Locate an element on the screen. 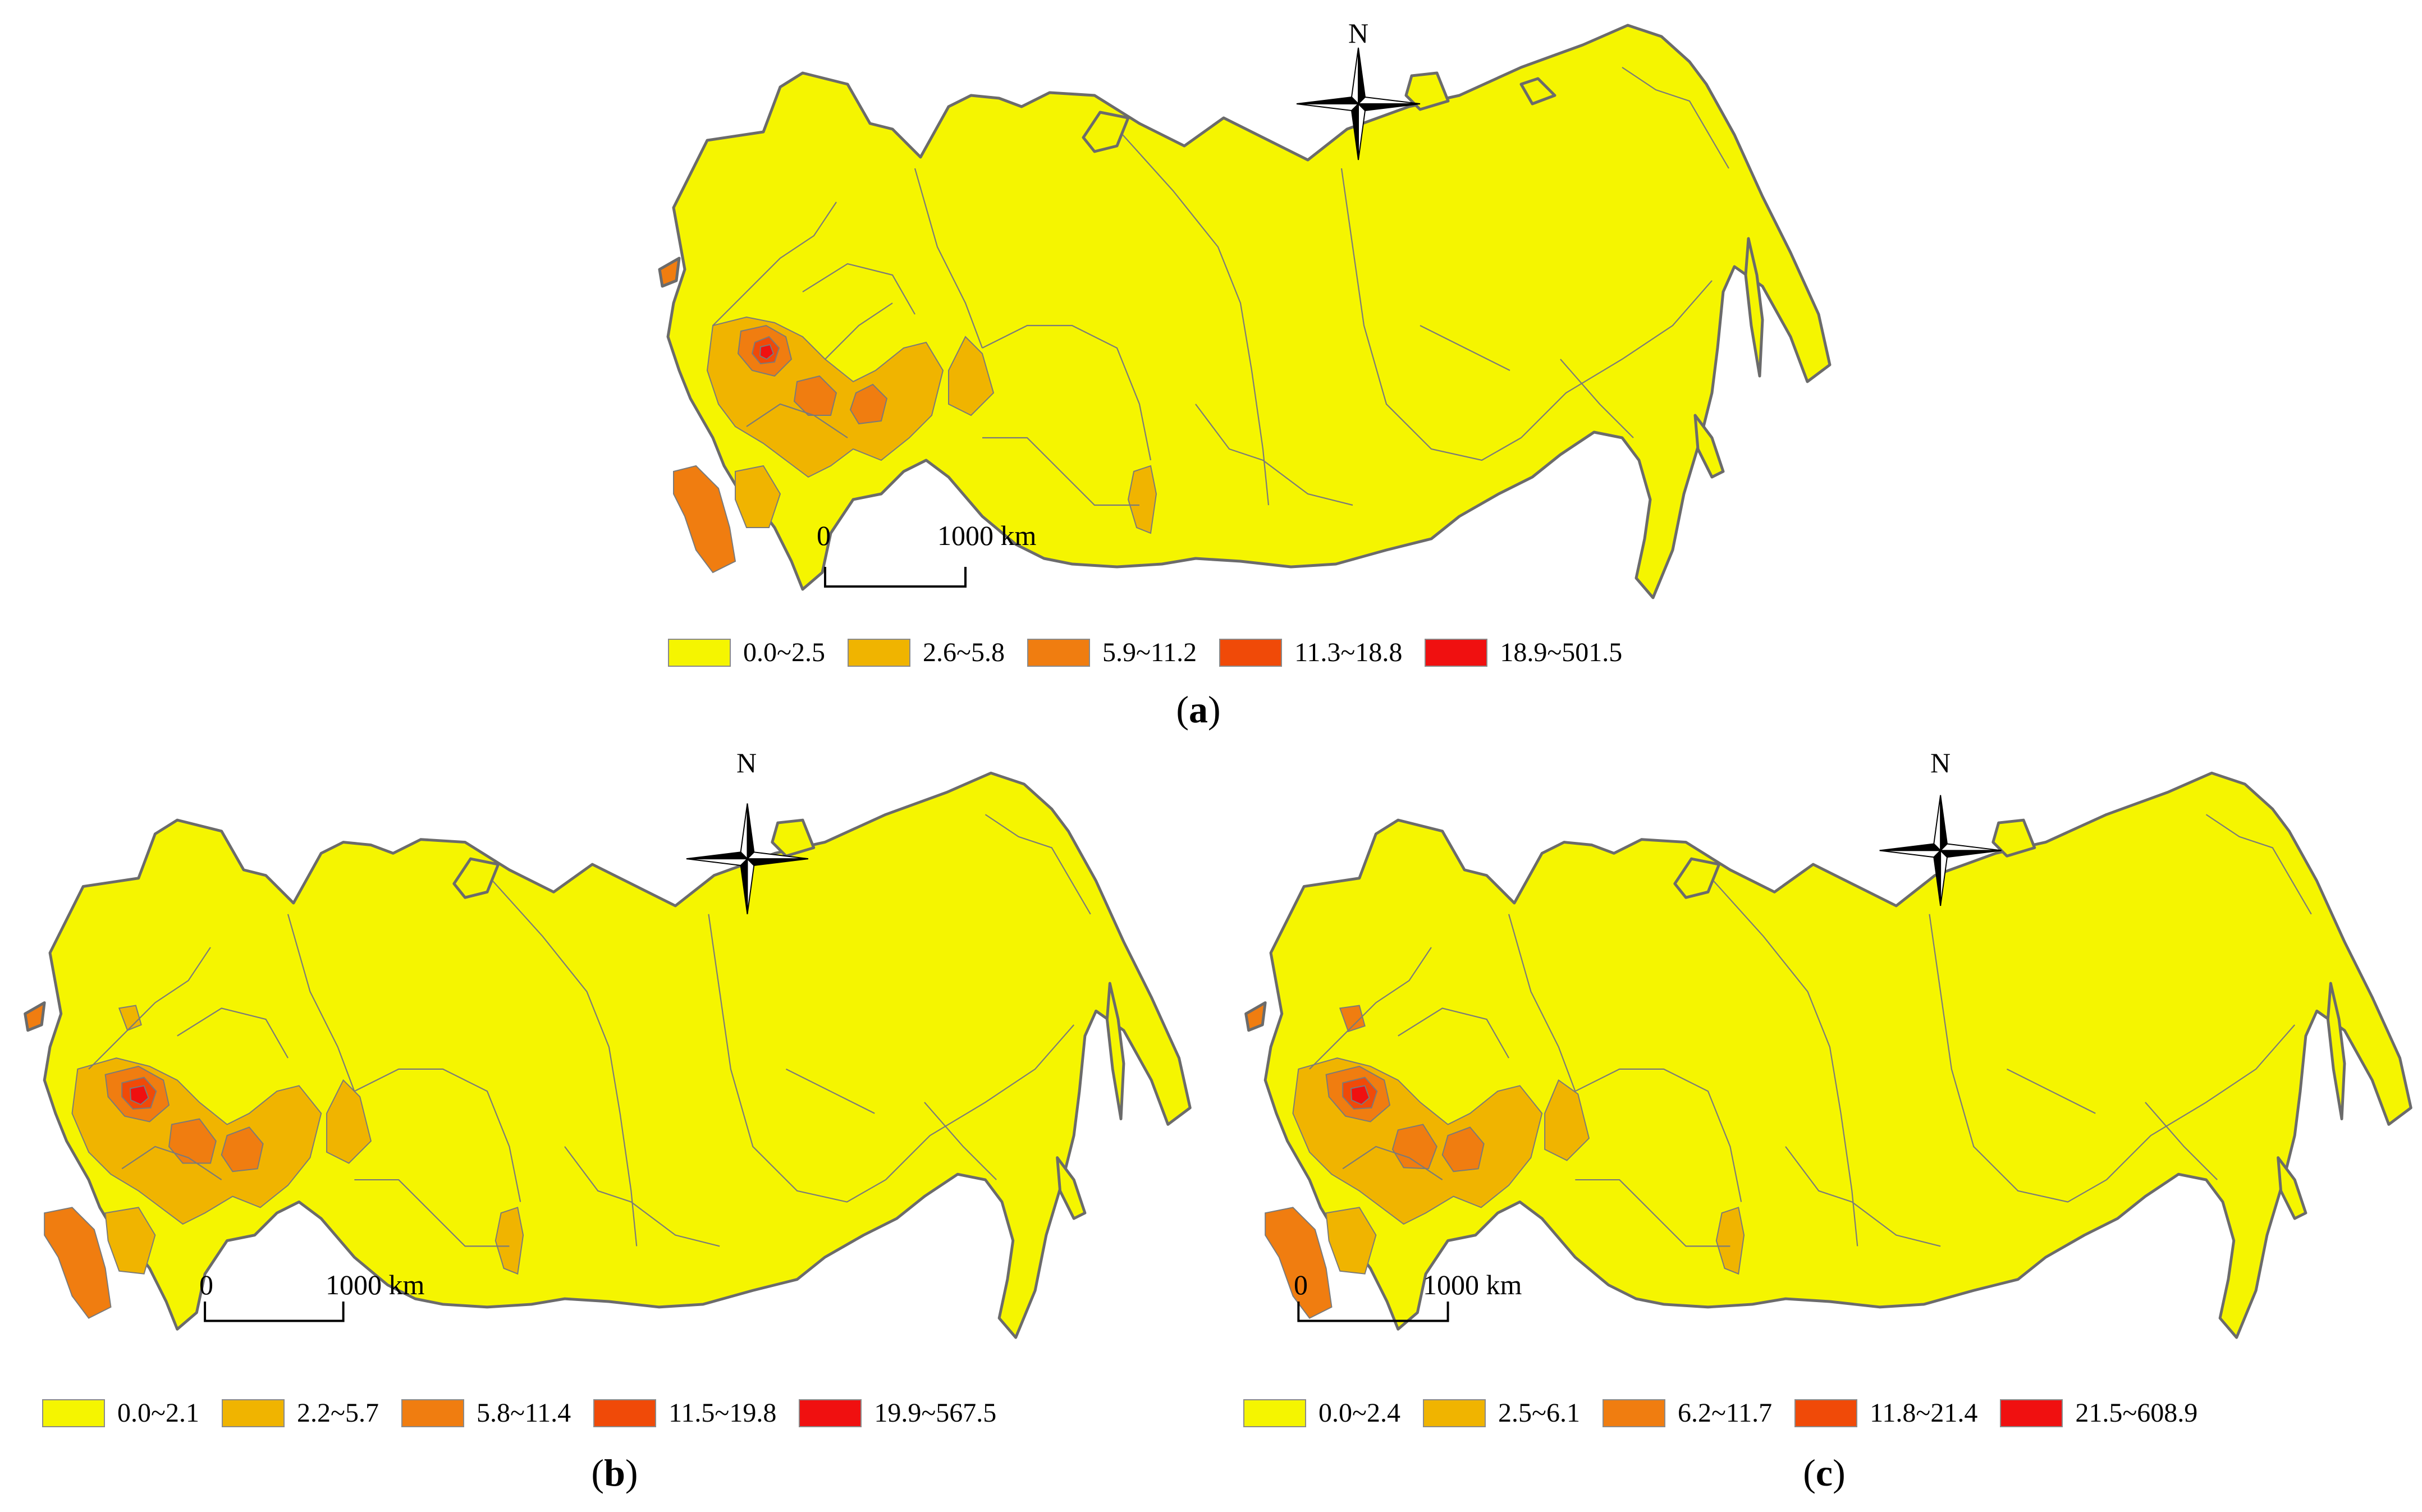  compass-a is located at coordinates (1359, 104).